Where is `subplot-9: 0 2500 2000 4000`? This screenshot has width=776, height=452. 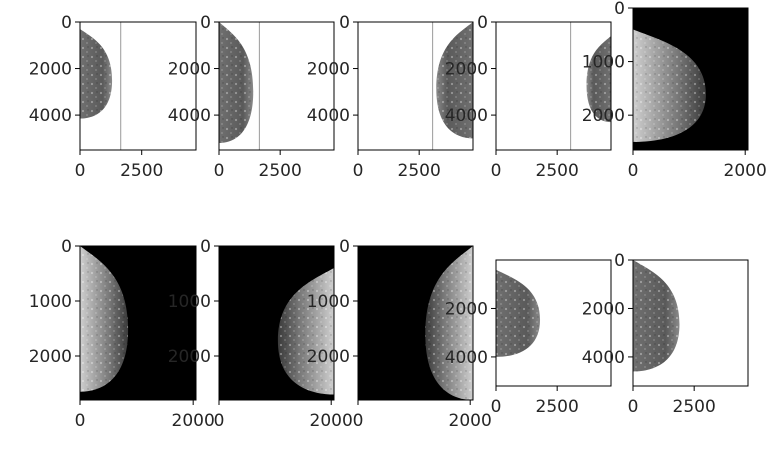 subplot-9: 0 2500 2000 4000 is located at coordinates (528, 338).